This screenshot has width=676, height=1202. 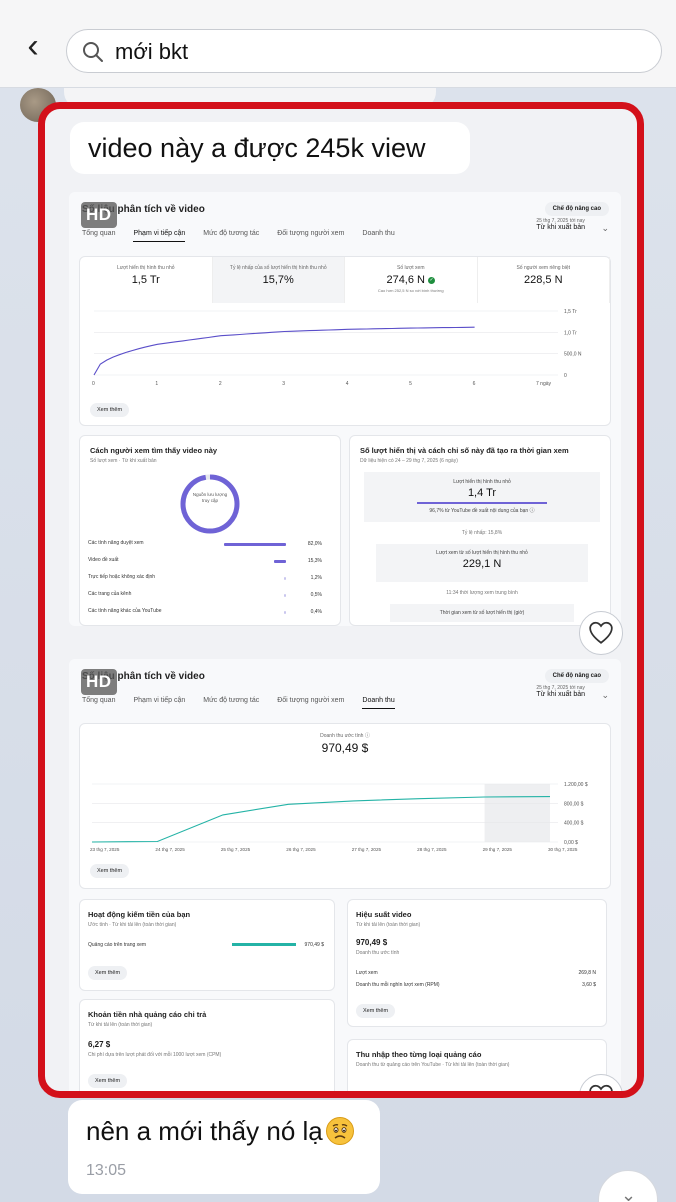 I want to click on worried-face-icon, so click(x=339, y=1131).